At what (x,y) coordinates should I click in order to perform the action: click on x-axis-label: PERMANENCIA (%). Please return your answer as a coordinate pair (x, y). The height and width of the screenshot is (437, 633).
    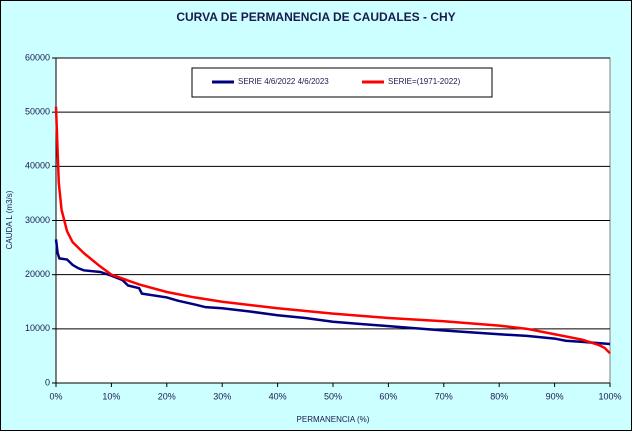
    Looking at the image, I should click on (333, 419).